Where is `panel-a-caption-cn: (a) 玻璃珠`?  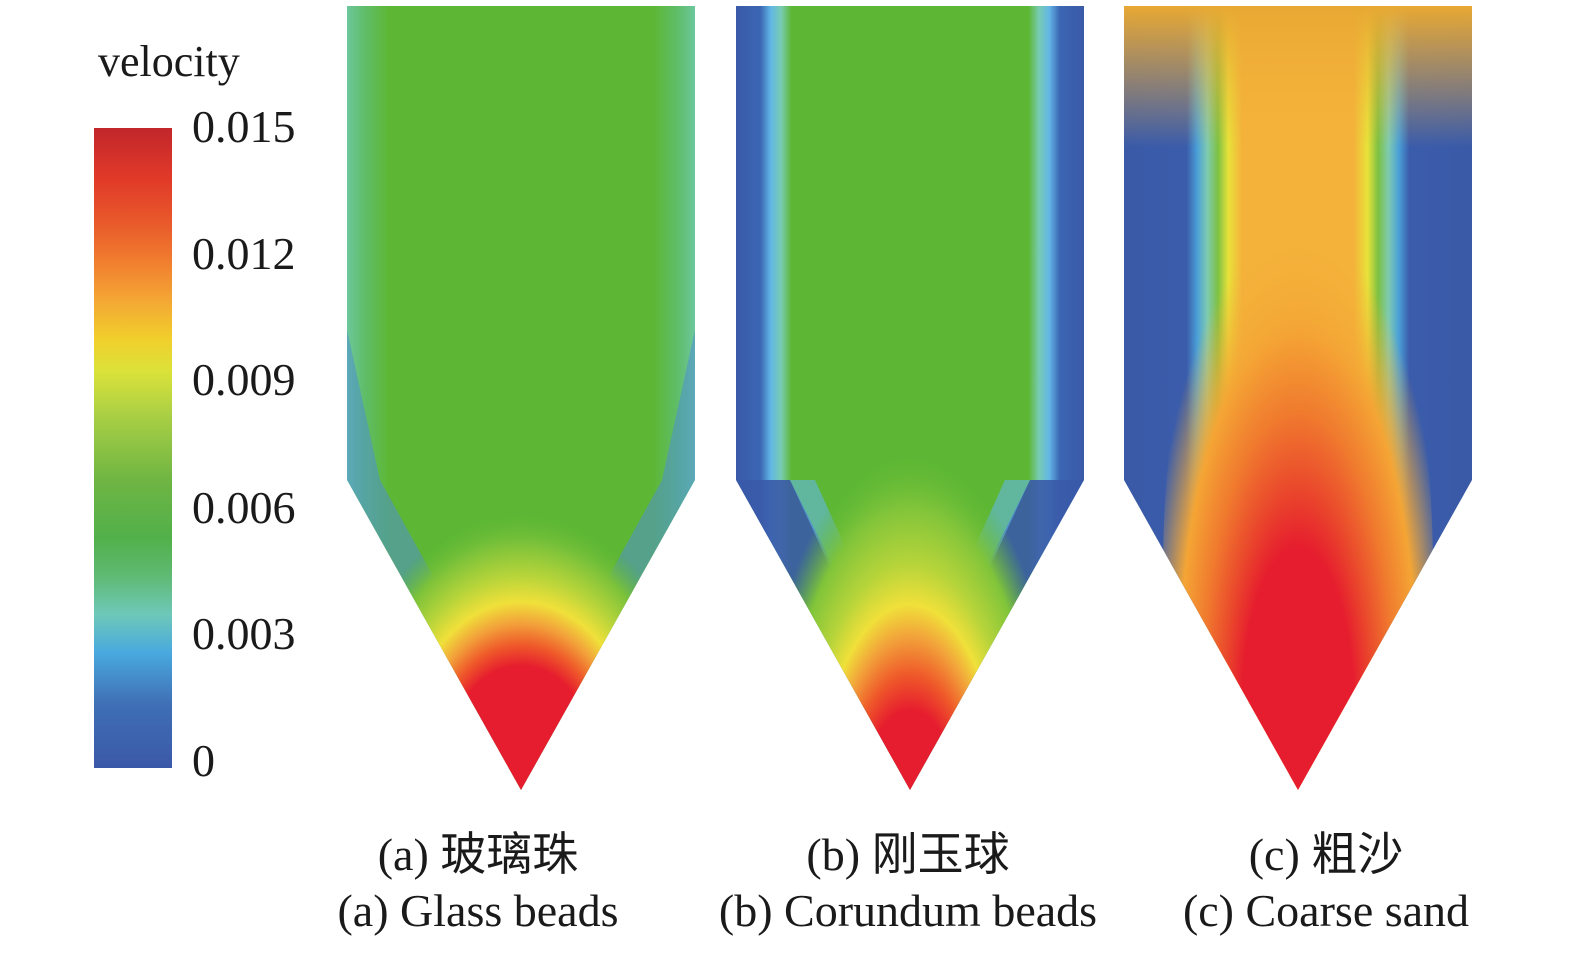
panel-a-caption-cn: (a) 玻璃珠 is located at coordinates (478, 854).